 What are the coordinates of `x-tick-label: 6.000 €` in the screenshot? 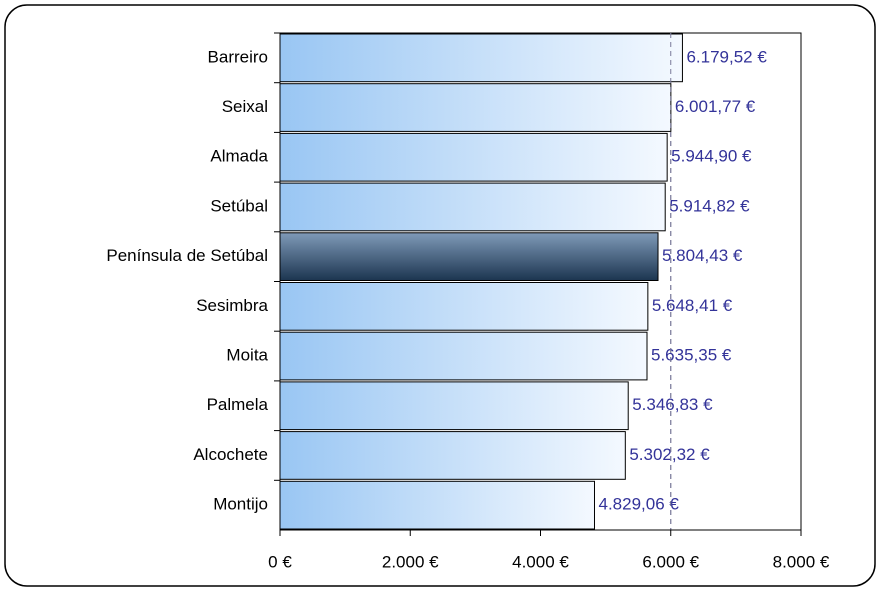 It's located at (670, 561).